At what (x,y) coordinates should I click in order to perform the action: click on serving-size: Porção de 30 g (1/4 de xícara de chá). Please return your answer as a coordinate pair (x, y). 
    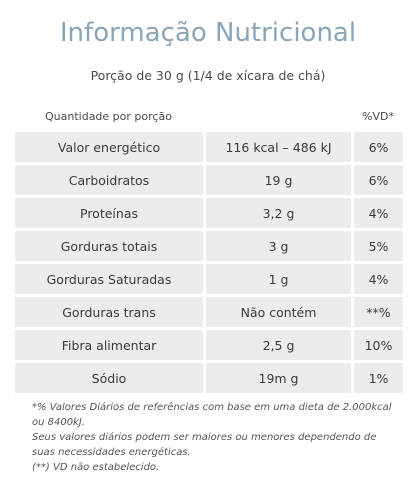
    Looking at the image, I should click on (208, 75).